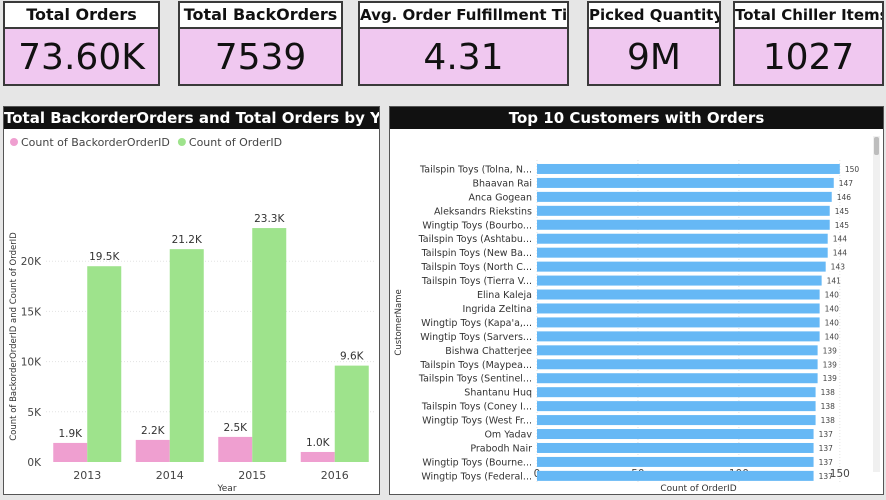  What do you see at coordinates (842, 225) in the screenshot?
I see `data-label: 145` at bounding box center [842, 225].